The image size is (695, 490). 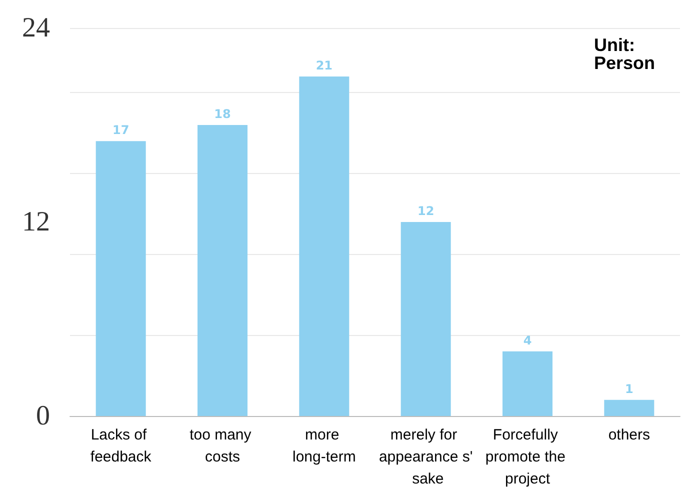 What do you see at coordinates (425, 457) in the screenshot?
I see `x-tick-label: merely for appearance s' sake` at bounding box center [425, 457].